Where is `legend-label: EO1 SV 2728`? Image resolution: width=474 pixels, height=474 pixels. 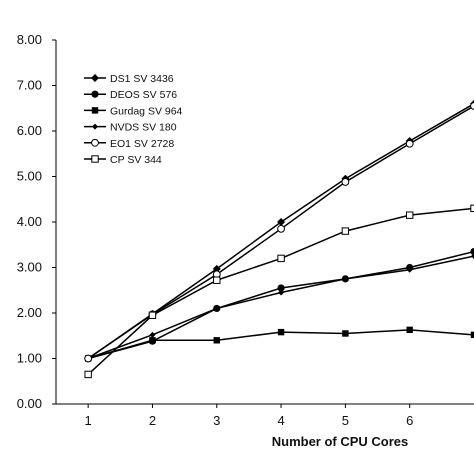 legend-label: EO1 SV 2728 is located at coordinates (142, 144).